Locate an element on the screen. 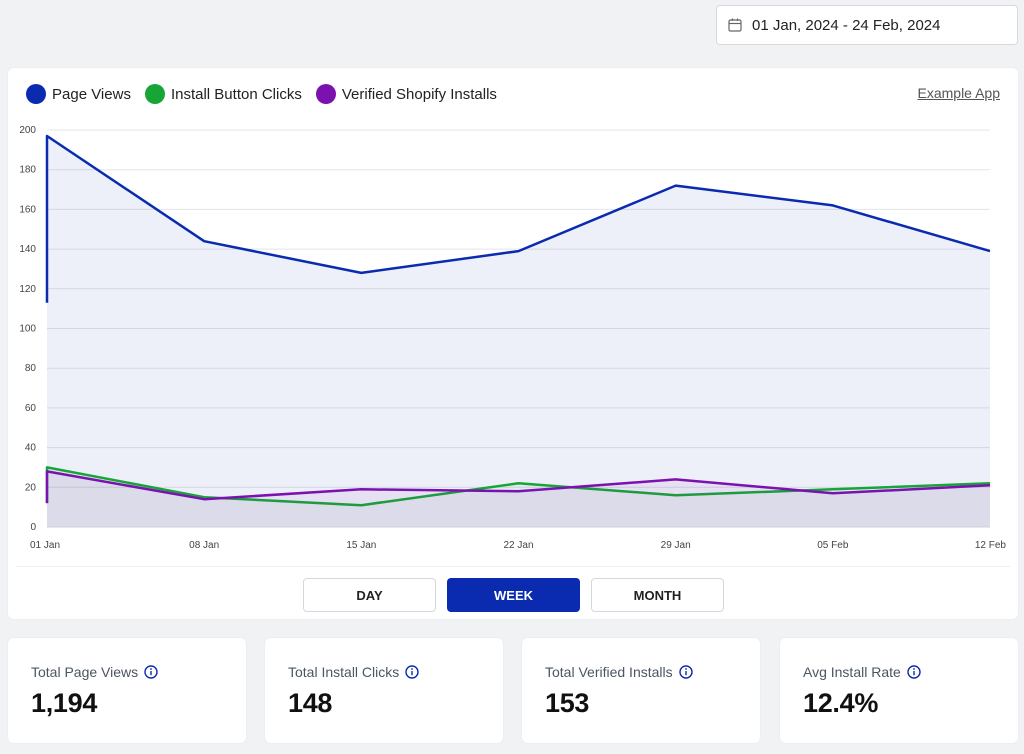 This screenshot has width=1024, height=754. x-tick-label: 05 Feb is located at coordinates (833, 545).